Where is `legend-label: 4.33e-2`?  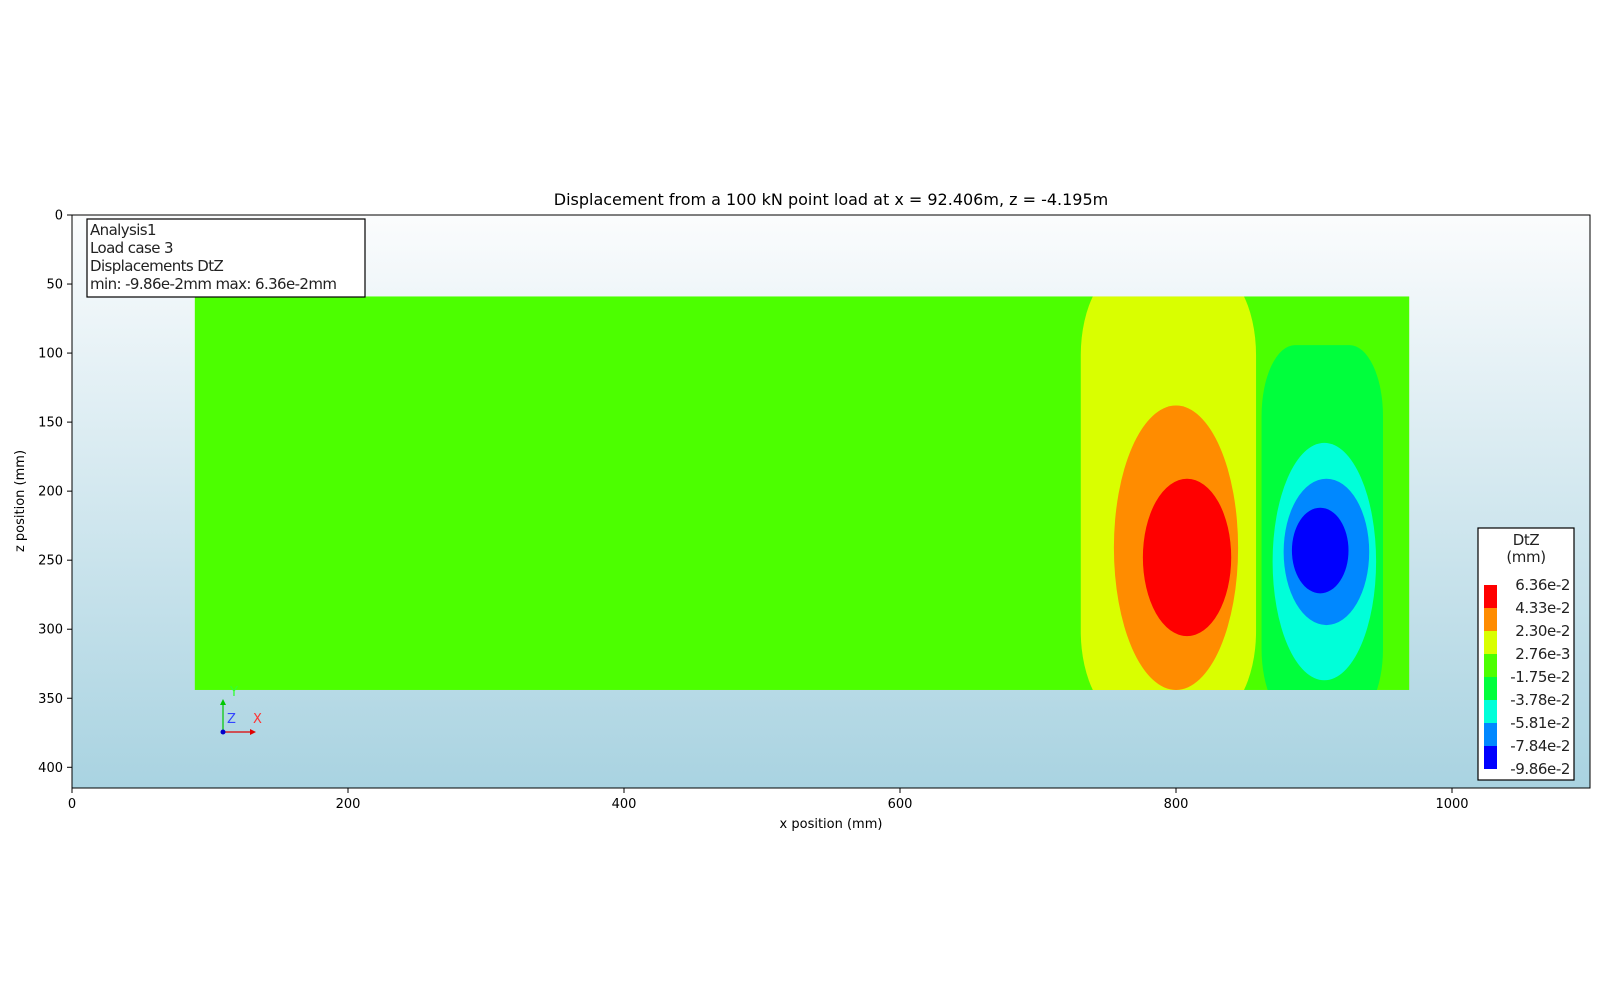
legend-label: 4.33e-2 is located at coordinates (1542, 608).